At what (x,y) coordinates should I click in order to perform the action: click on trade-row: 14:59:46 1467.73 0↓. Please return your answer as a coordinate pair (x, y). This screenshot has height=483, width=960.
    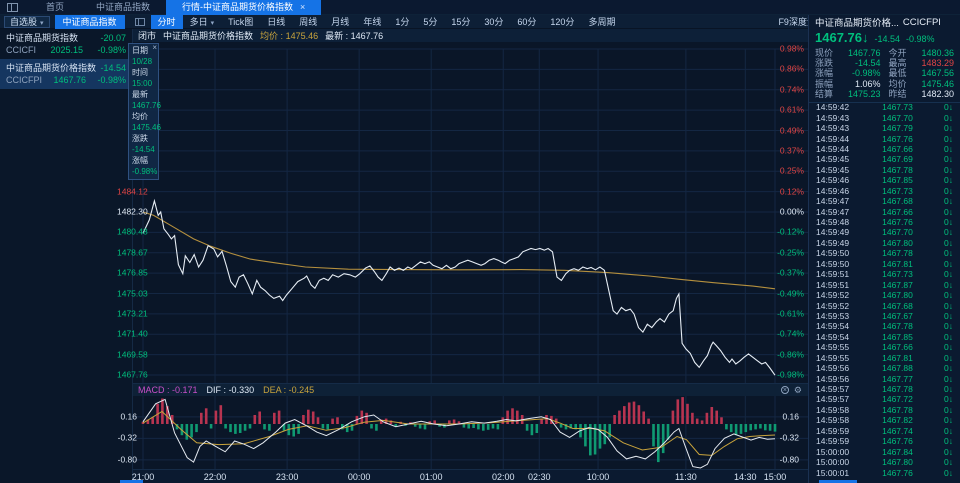
    Looking at the image, I should click on (884, 191).